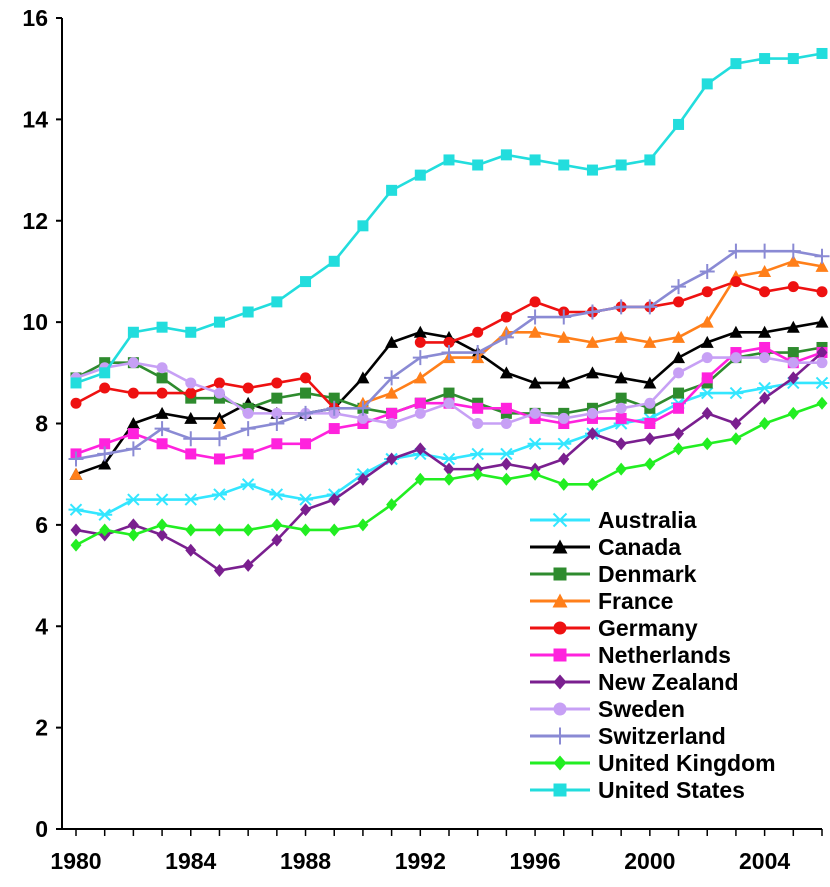 Image resolution: width=830 pixels, height=887 pixels. What do you see at coordinates (674, 681) in the screenshot?
I see `legend-item: New Zealand` at bounding box center [674, 681].